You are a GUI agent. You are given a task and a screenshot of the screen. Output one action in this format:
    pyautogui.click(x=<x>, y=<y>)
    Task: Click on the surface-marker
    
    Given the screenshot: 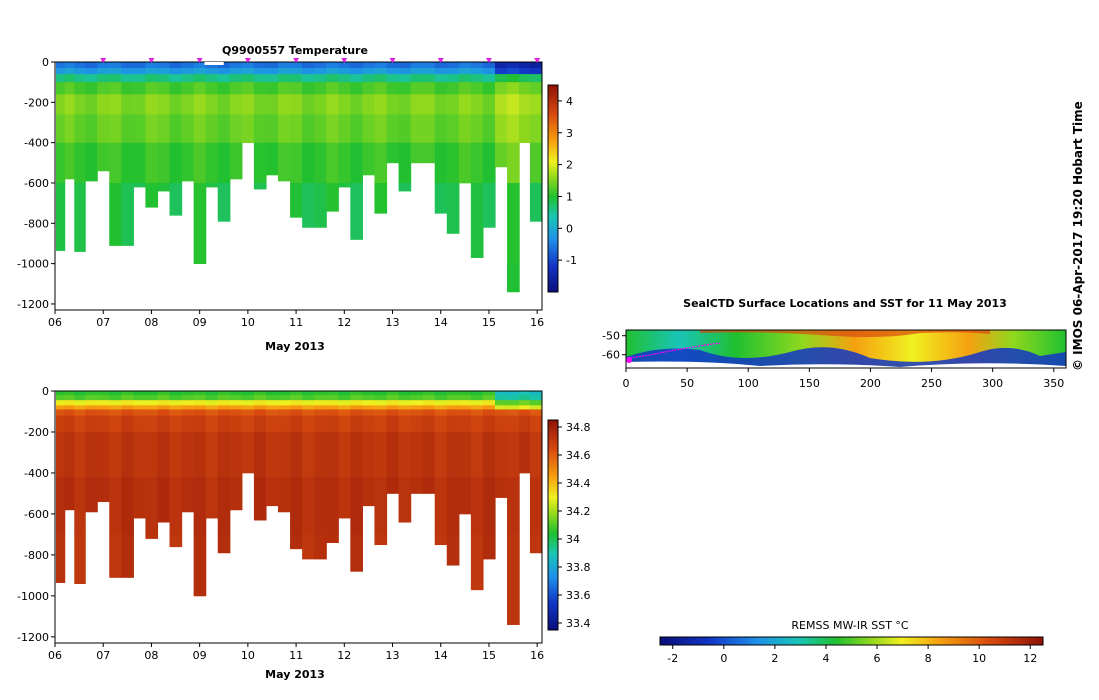 What is the action you would take?
    pyautogui.click(x=296, y=60)
    